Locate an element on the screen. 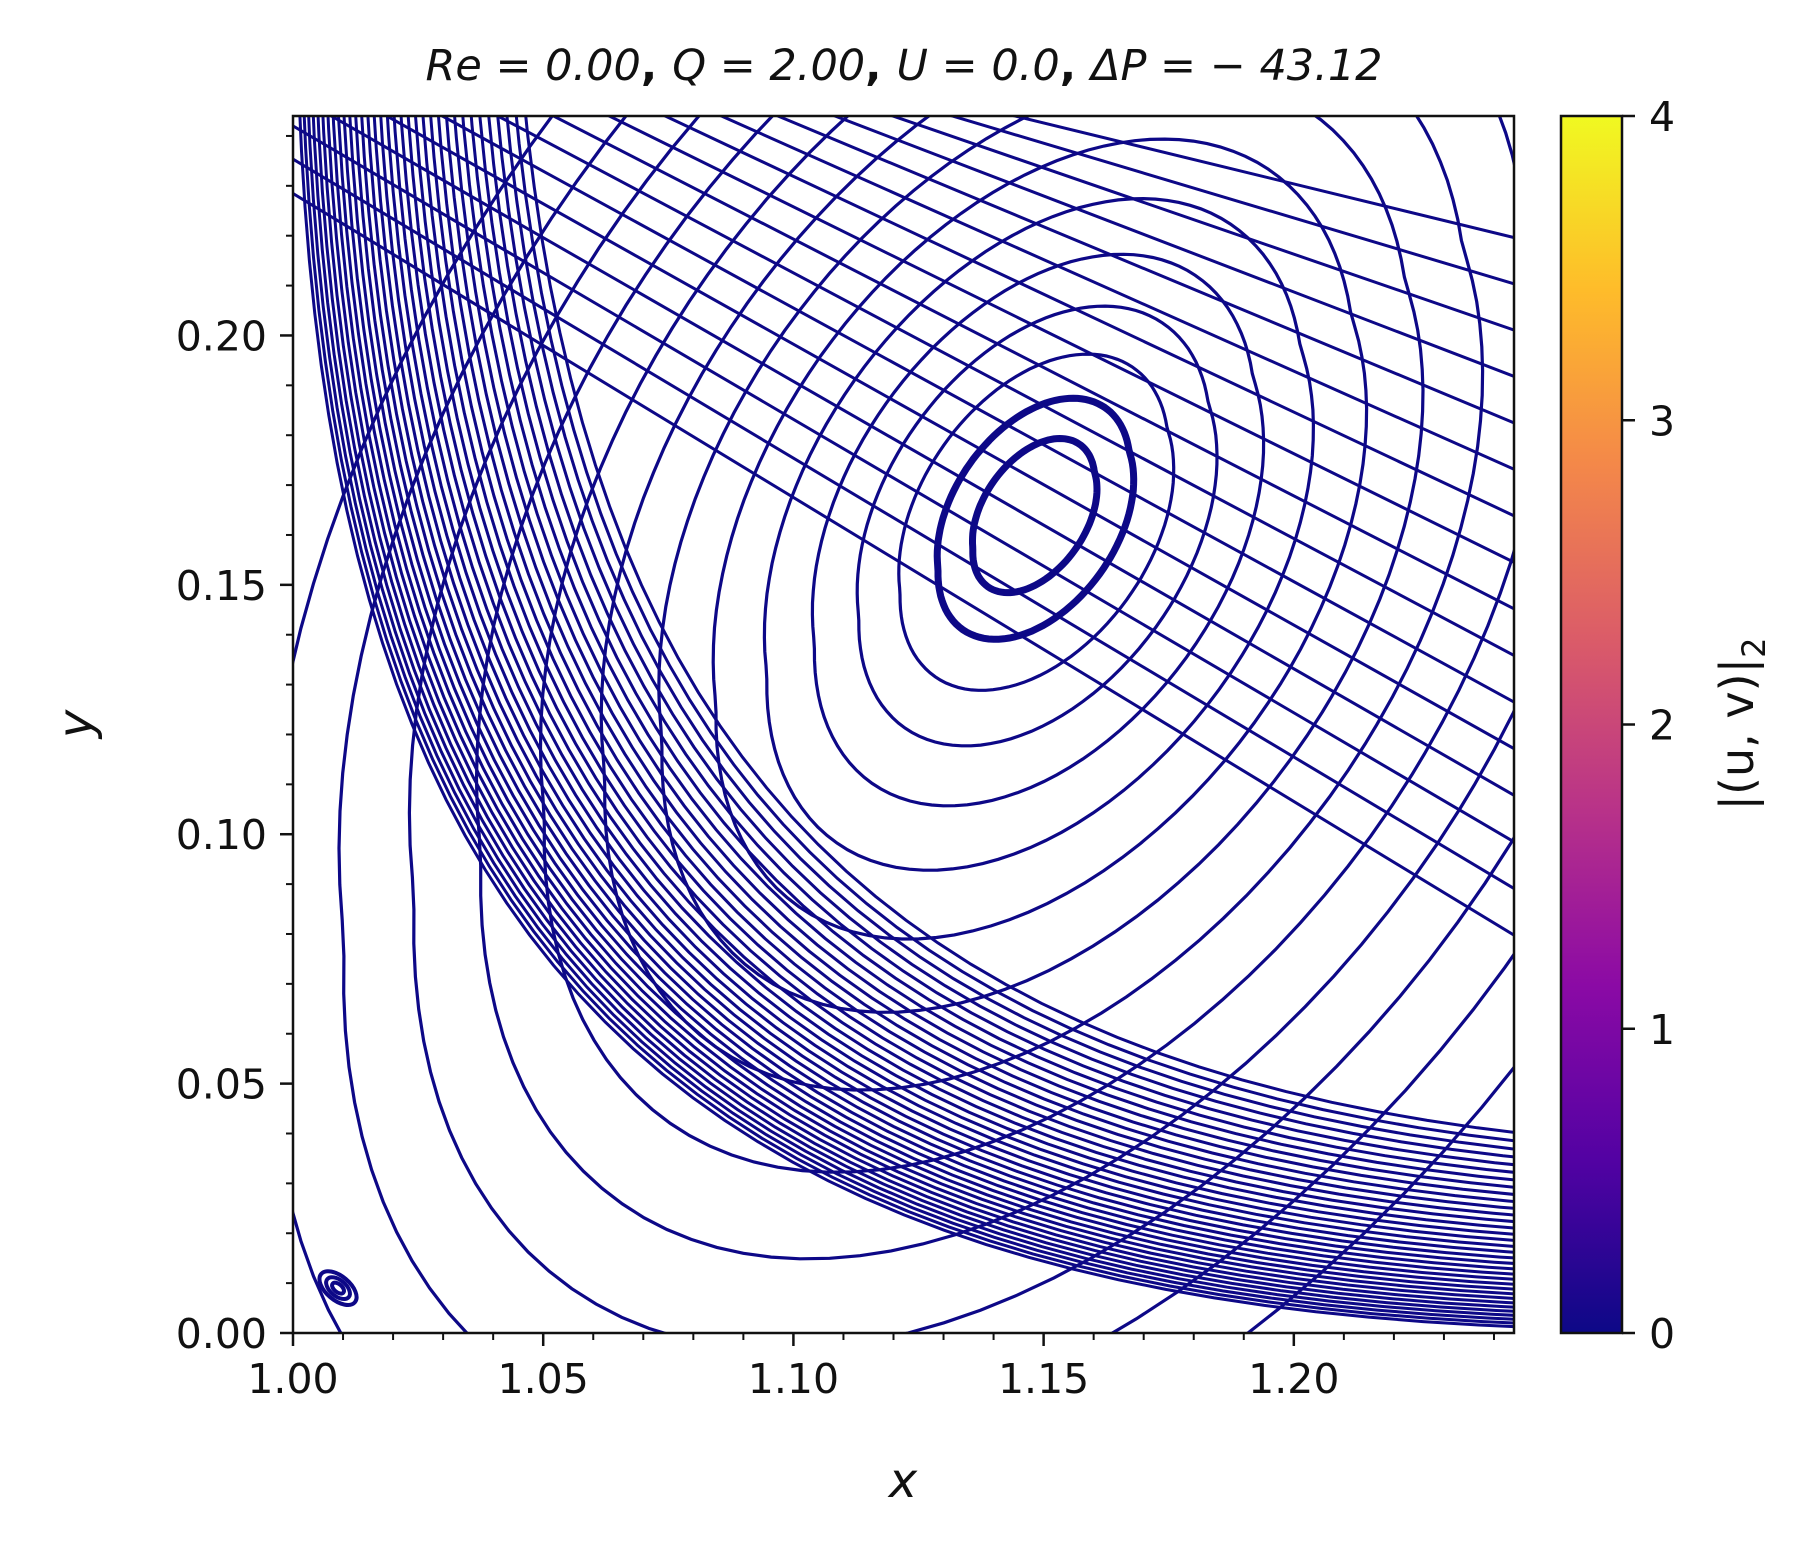 This screenshot has height=1544, width=1813. x-axis-label: x is located at coordinates (902, 1481).